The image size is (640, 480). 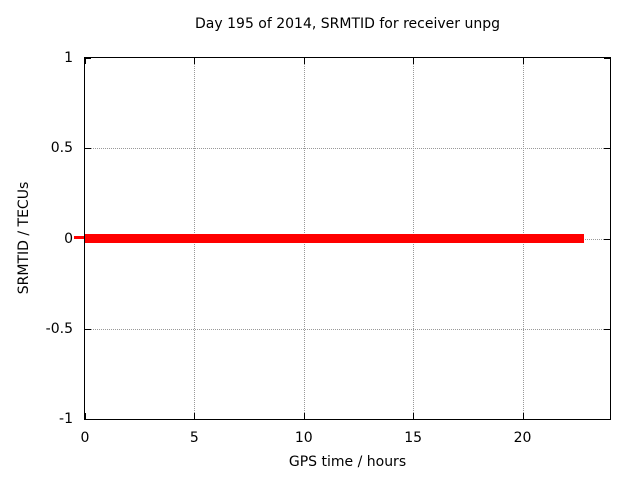 I want to click on series-line-srmtid, so click(x=334, y=238).